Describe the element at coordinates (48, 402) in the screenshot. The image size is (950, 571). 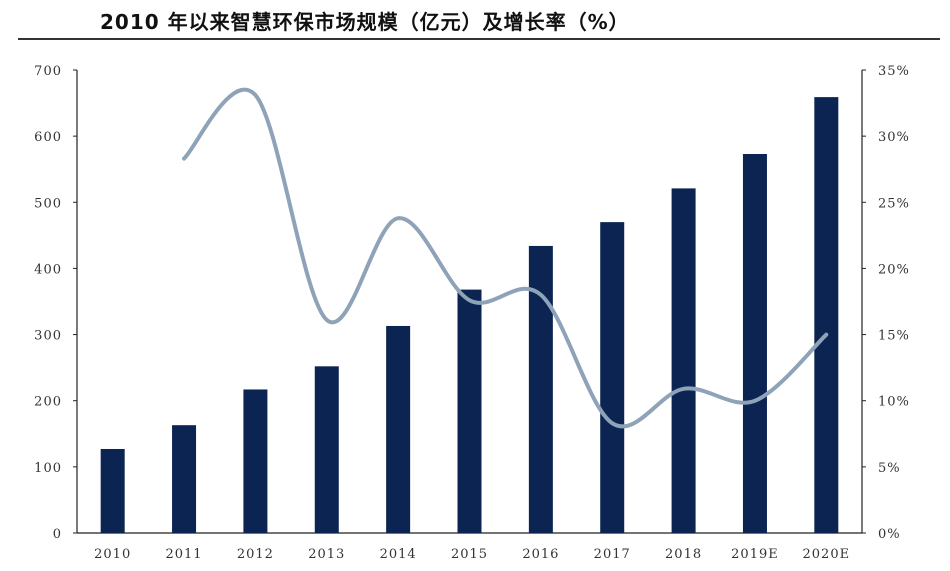
I see `left-axis-tick-label: 200` at that location.